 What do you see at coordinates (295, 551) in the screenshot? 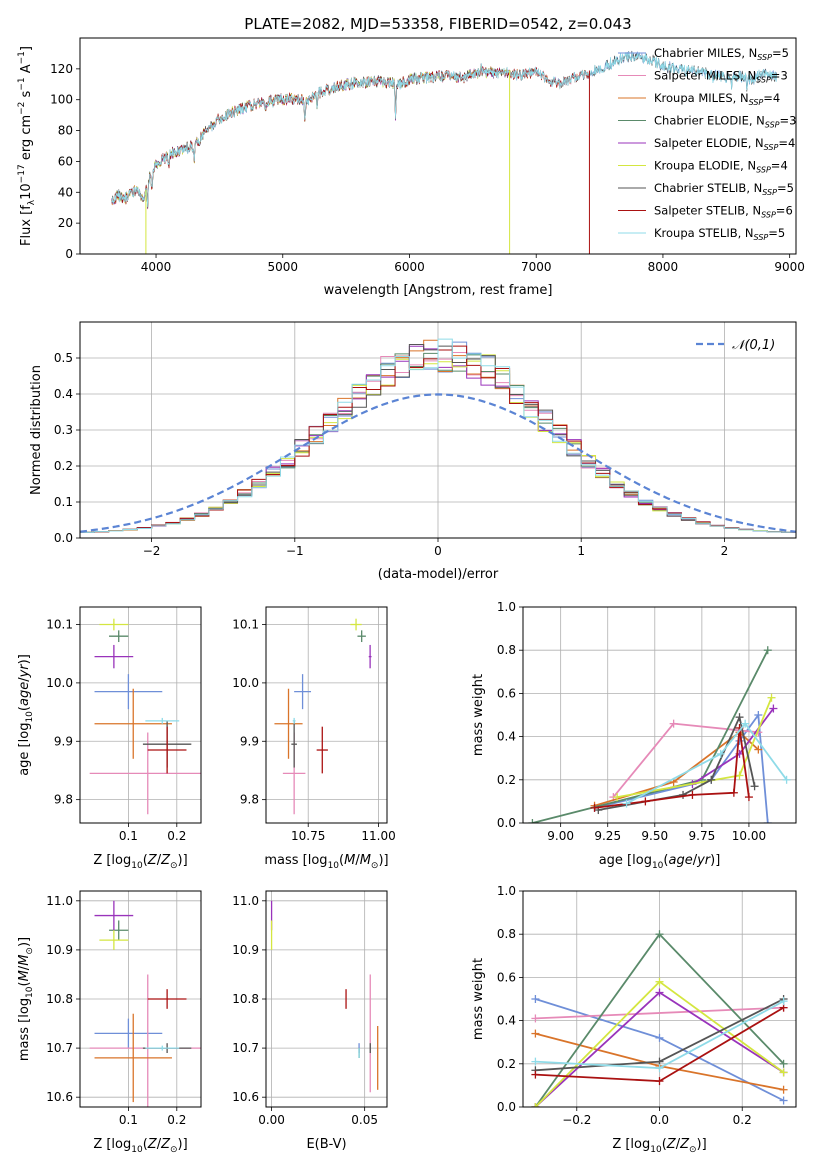
I see `x-tick-label: −1` at bounding box center [295, 551].